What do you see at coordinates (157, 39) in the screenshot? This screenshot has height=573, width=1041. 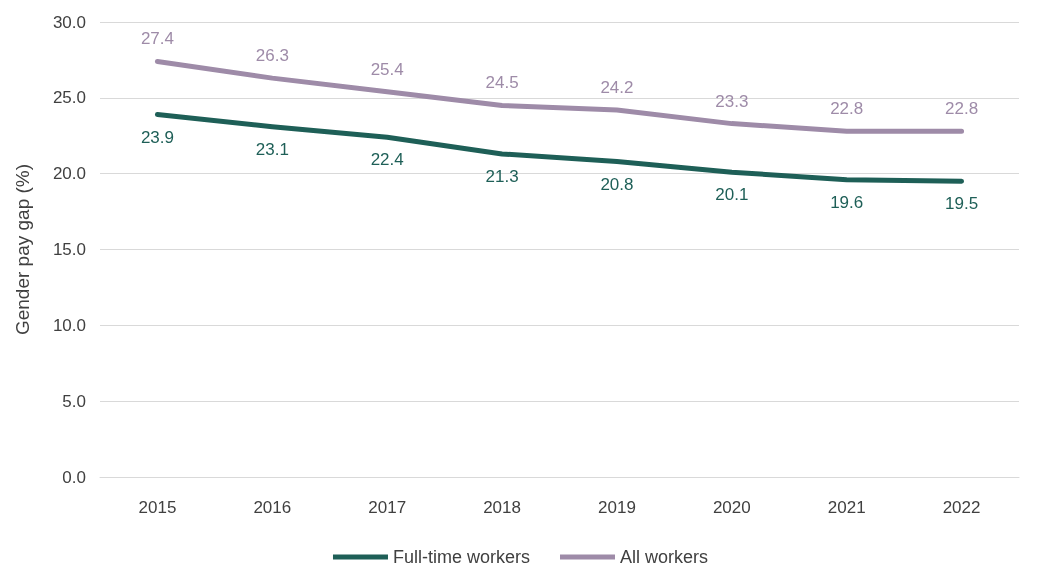 I see `data-label: 27.4` at bounding box center [157, 39].